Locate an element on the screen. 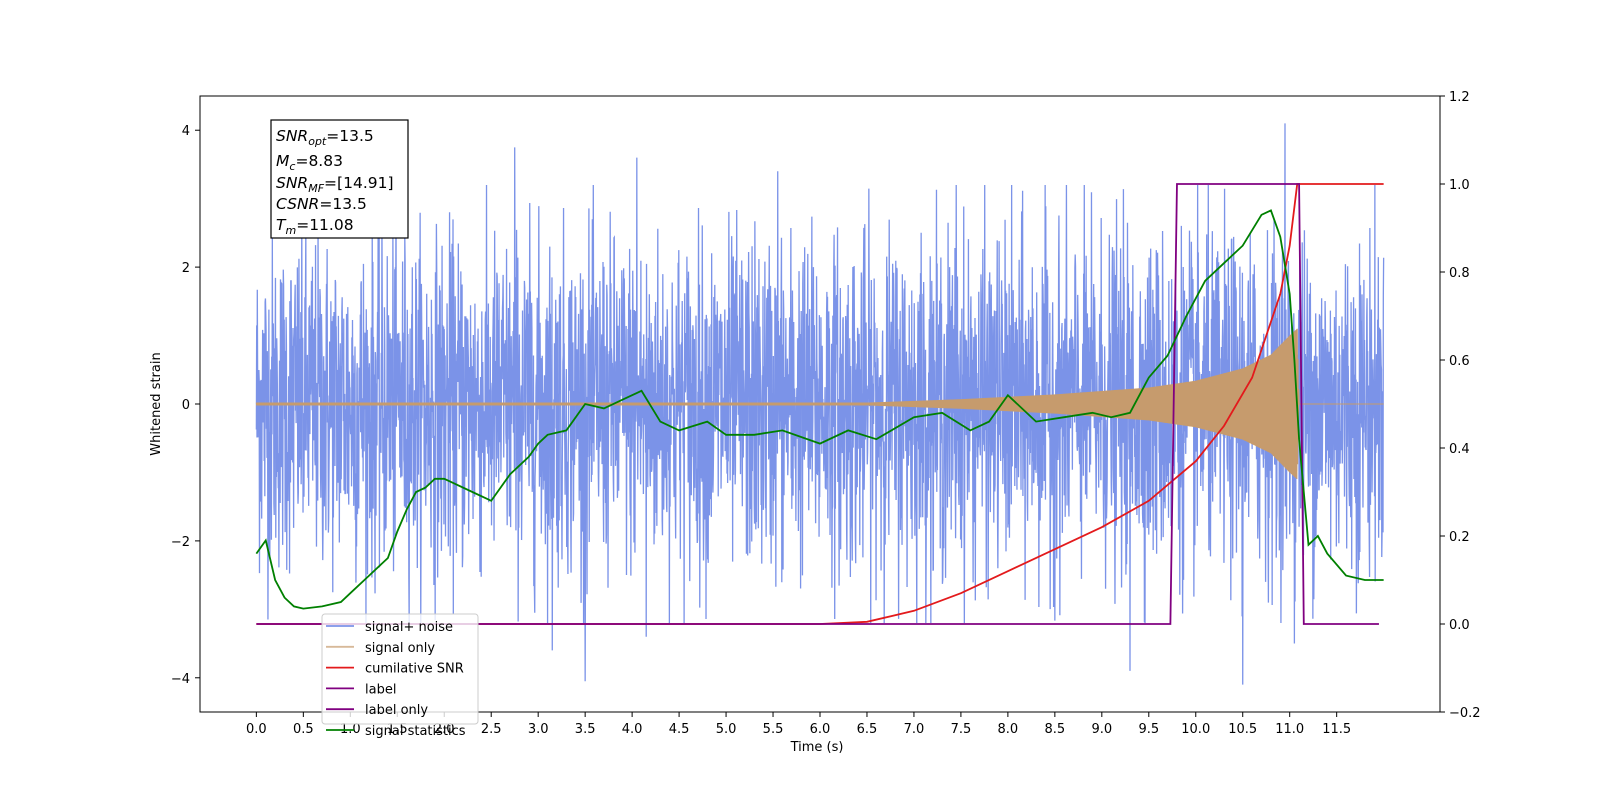 This screenshot has width=1600, height=800. x-tick-label: 4.0 is located at coordinates (632, 729).